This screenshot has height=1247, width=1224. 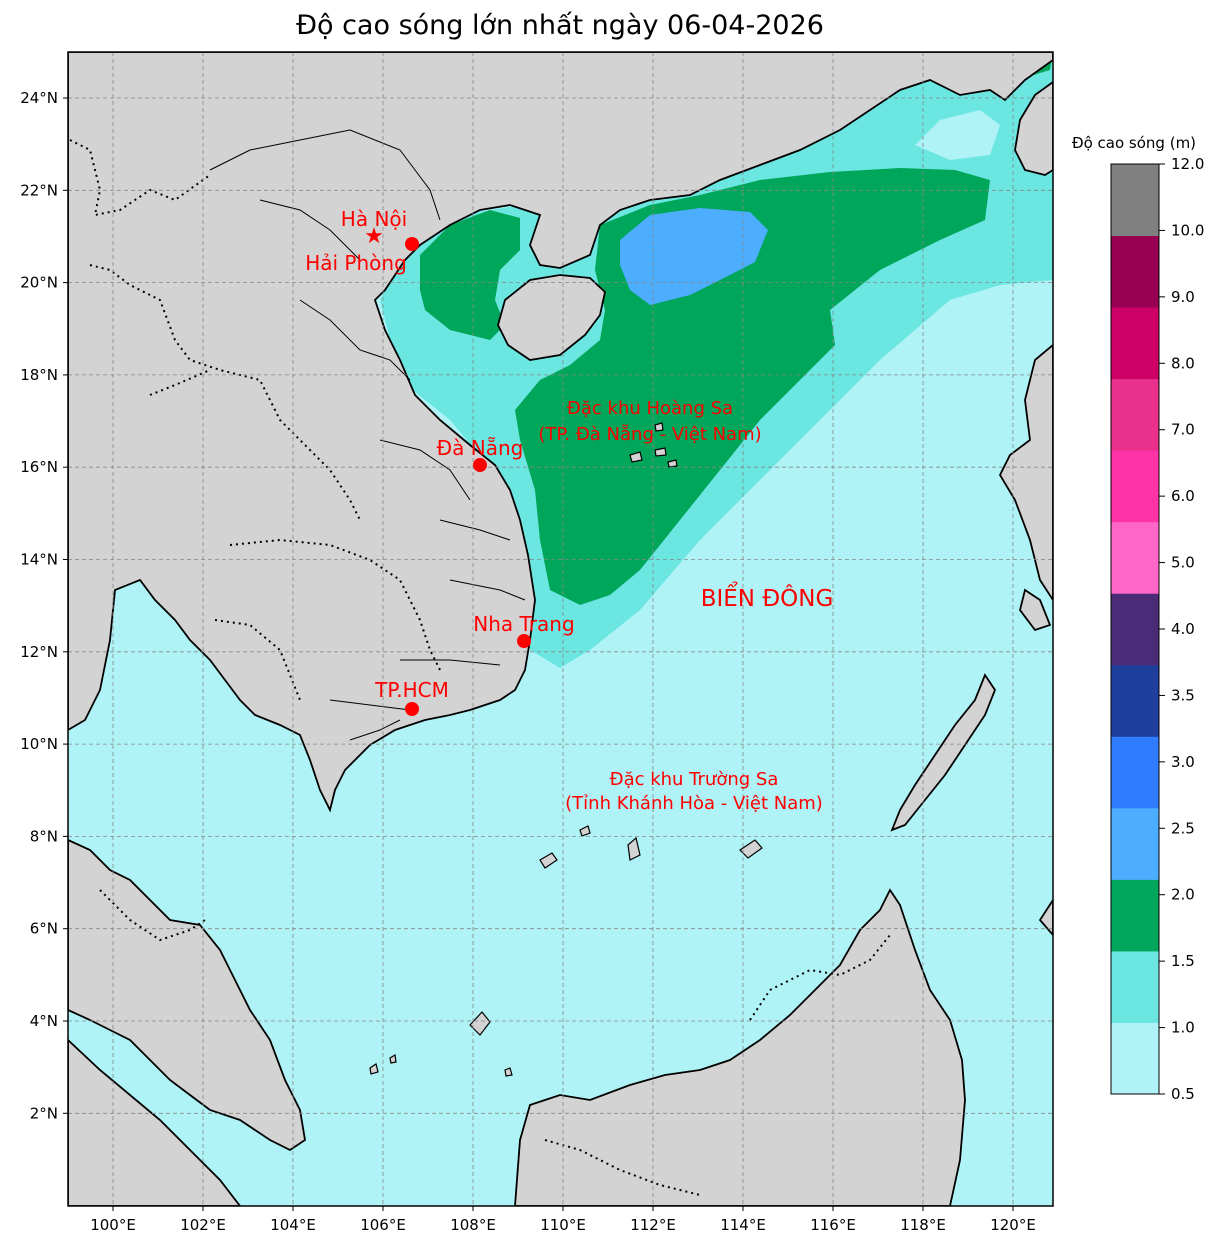 I want to click on land-hainan, so click(x=551, y=317).